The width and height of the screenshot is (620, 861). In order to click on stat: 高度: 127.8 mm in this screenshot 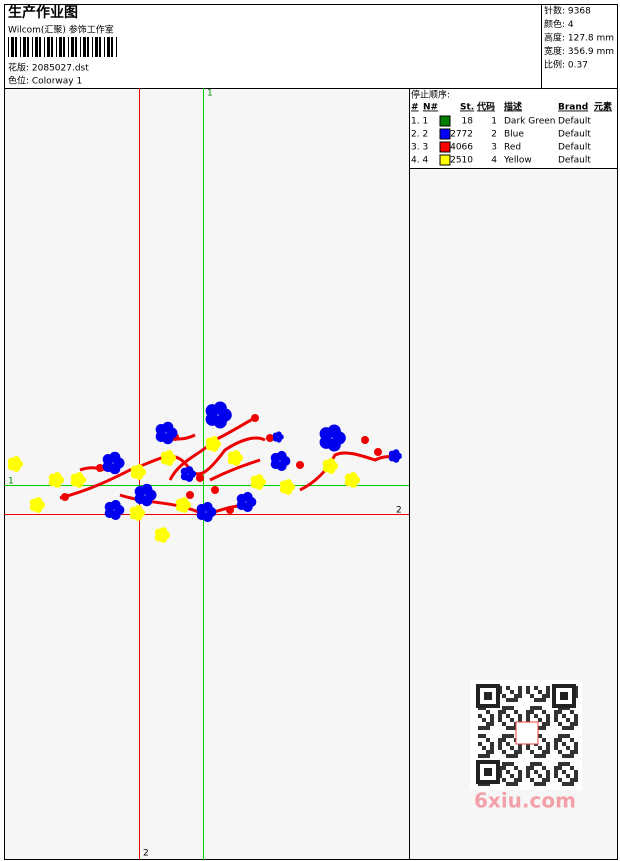, I will do `click(579, 38)`.